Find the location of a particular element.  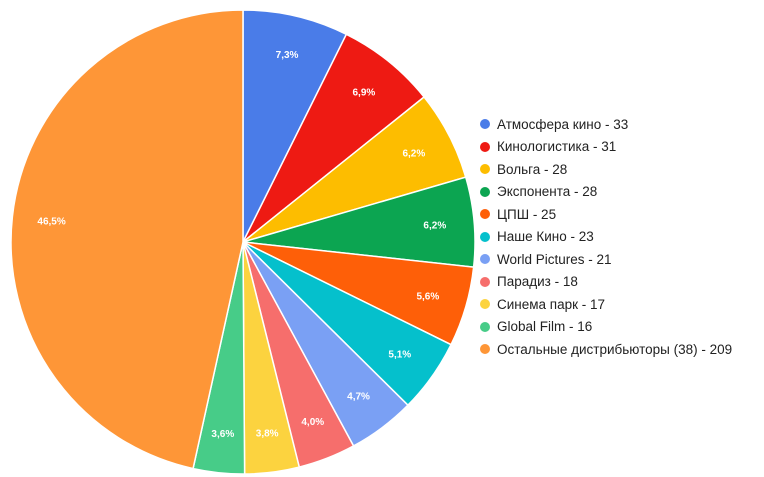

legend-item: Кинологистика - 31 is located at coordinates (606, 147).